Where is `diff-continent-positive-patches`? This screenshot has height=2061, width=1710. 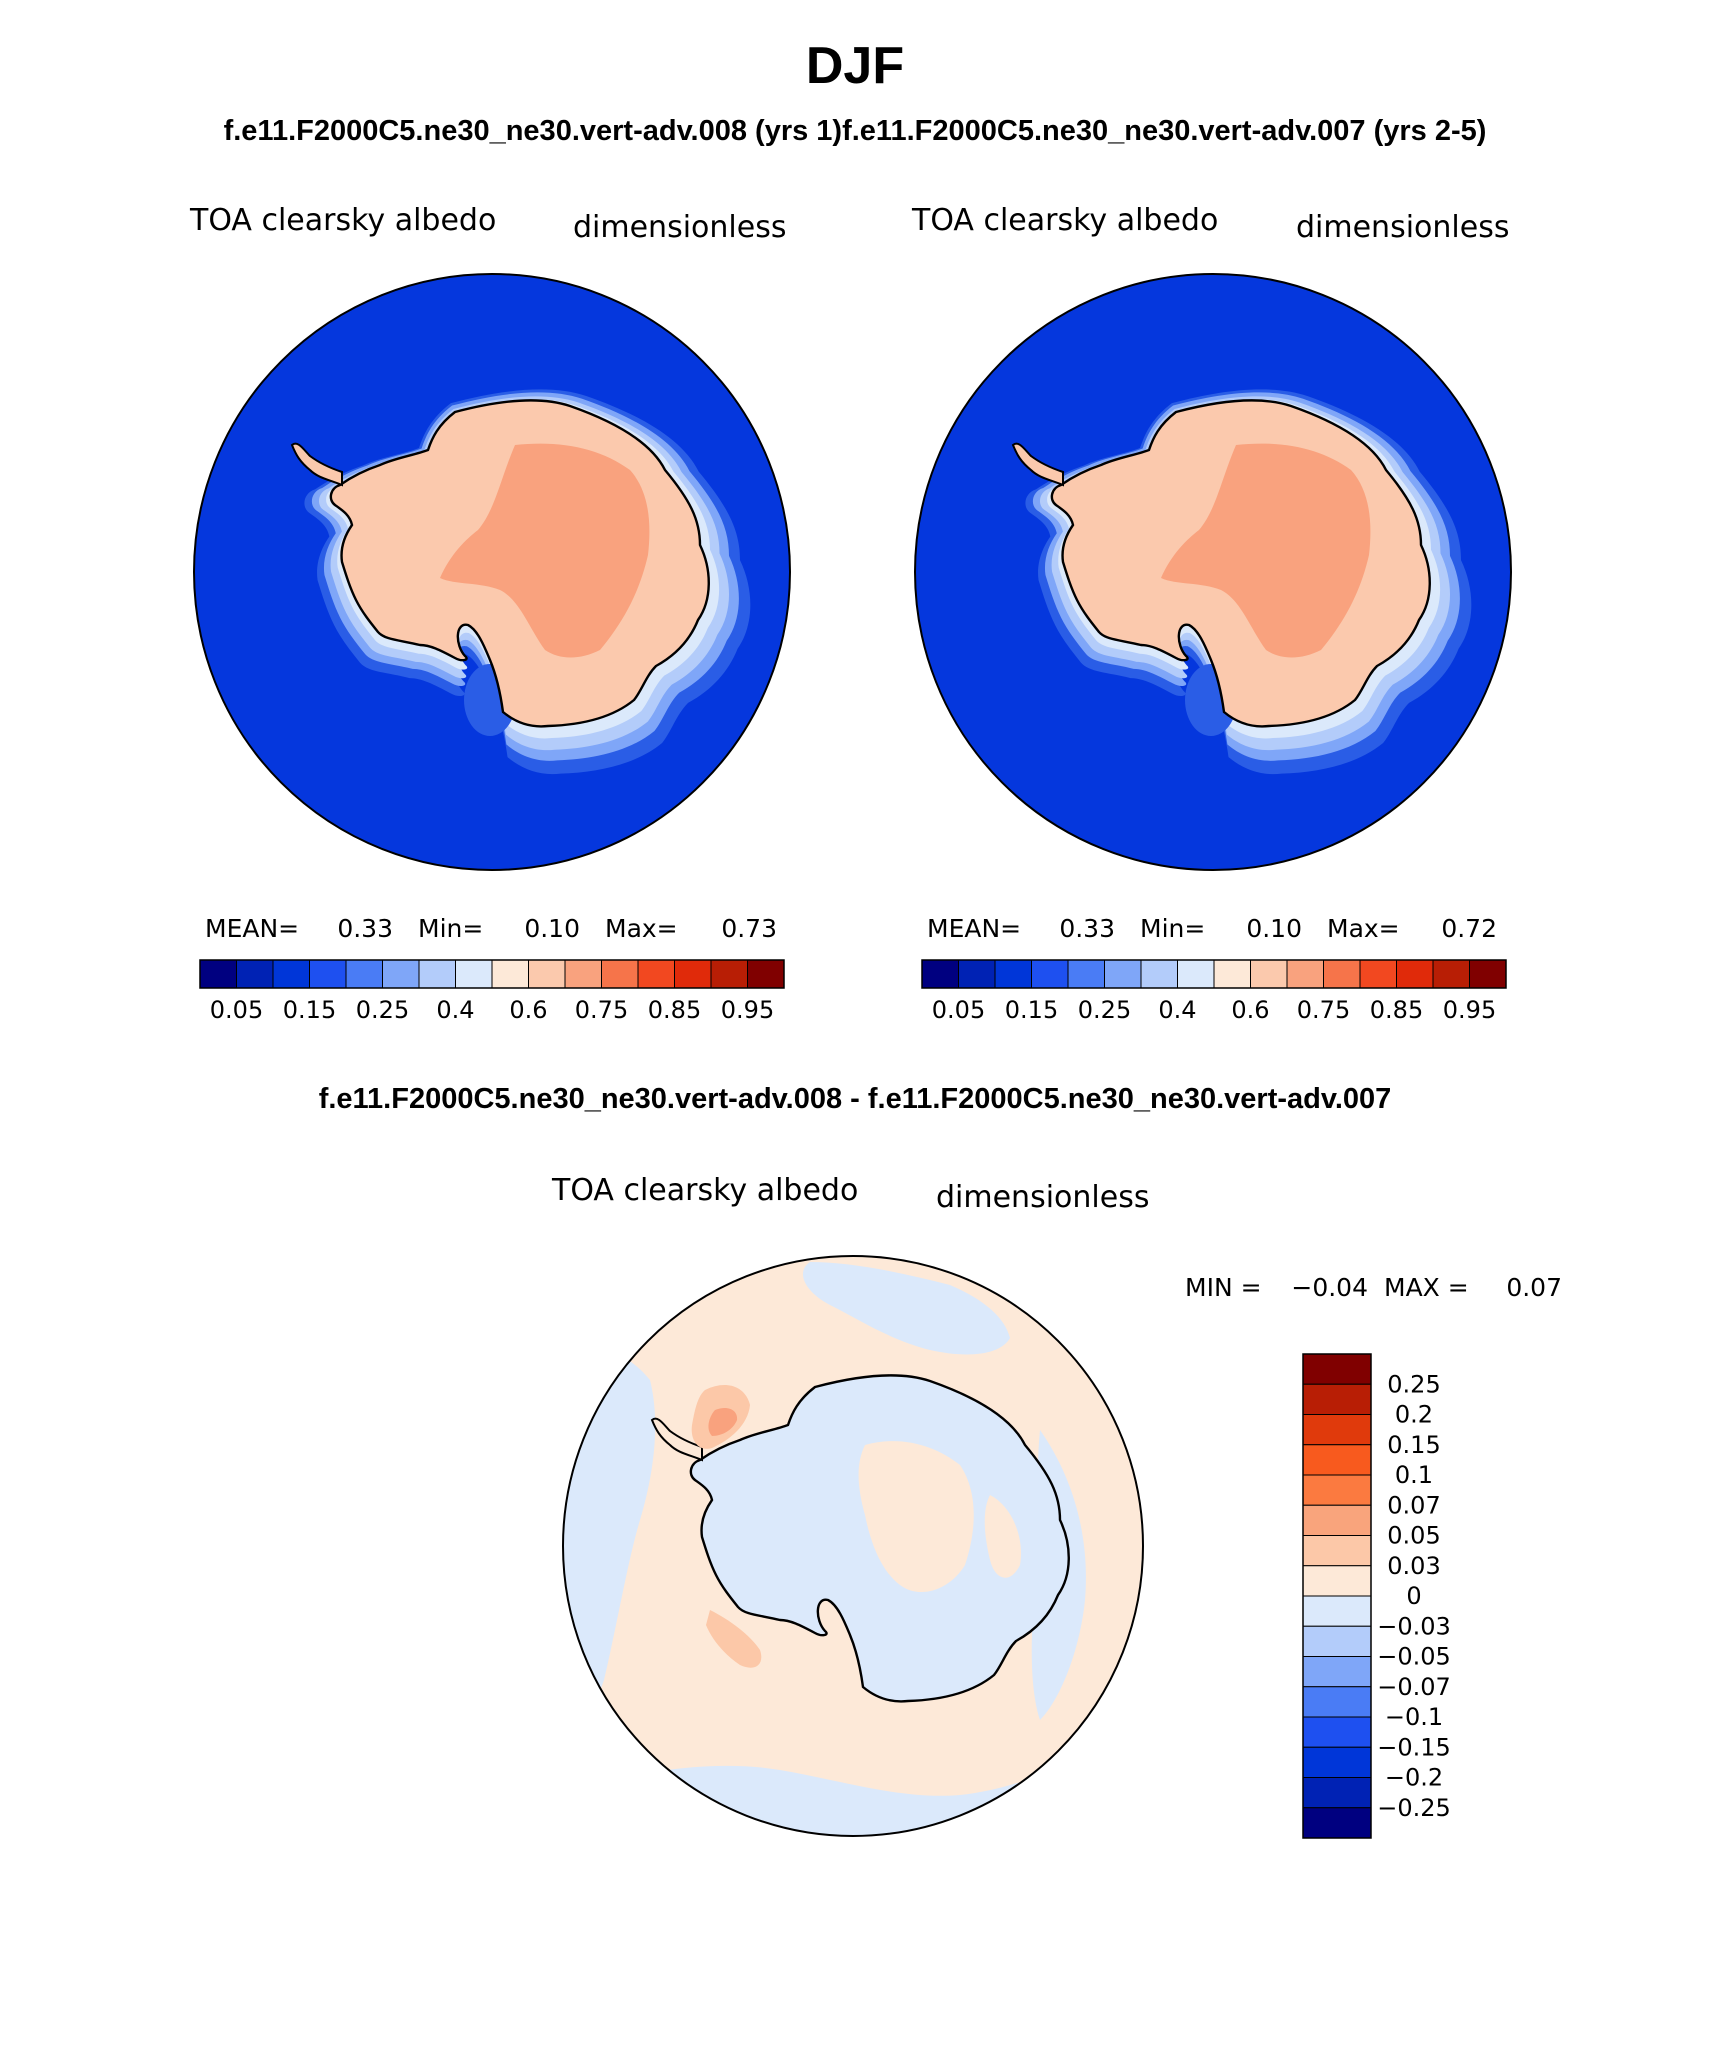 diff-continent-positive-patches is located at coordinates (916, 1517).